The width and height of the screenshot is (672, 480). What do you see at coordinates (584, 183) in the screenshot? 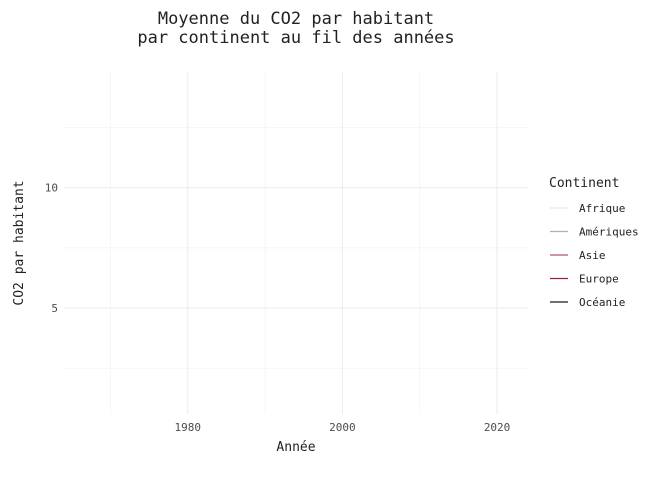
I see `legend-title: Continent` at bounding box center [584, 183].